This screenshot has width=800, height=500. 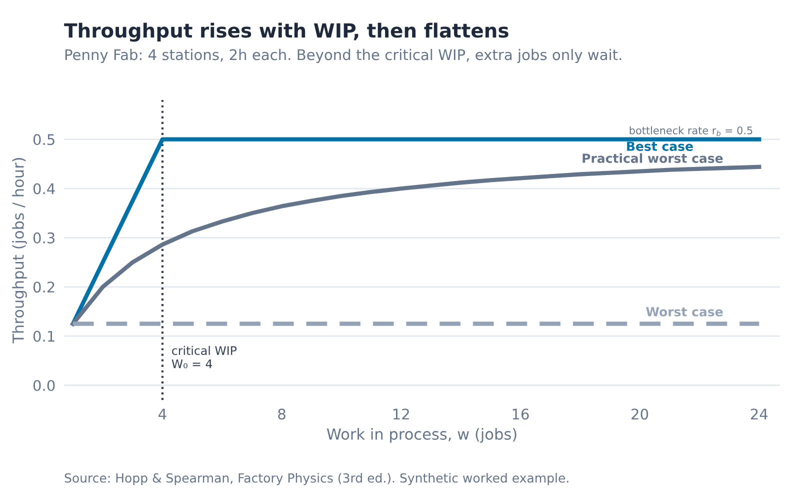 What do you see at coordinates (759, 414) in the screenshot?
I see `x-tick-label: 24` at bounding box center [759, 414].